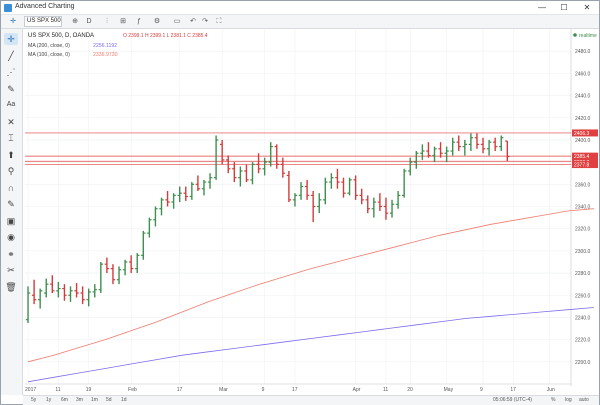 This screenshot has width=600, height=405. Describe the element at coordinates (13, 21) in the screenshot. I see `crosshair-mode-icon: ✛` at that location.